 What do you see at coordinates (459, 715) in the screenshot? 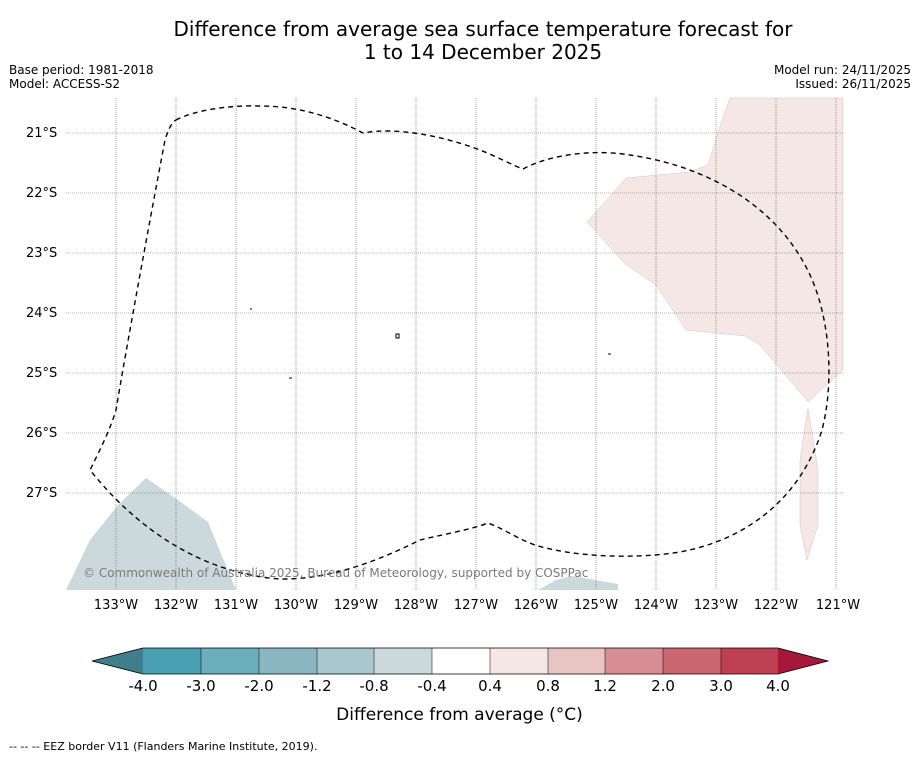
I see `colorbar-label: Difference from average (°C)` at bounding box center [459, 715].